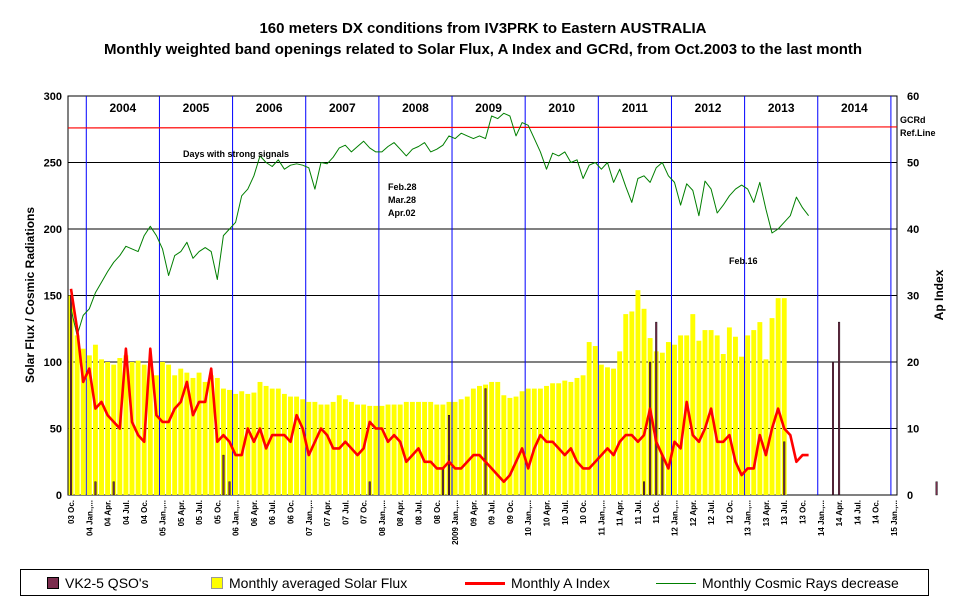 The height and width of the screenshot is (602, 966). What do you see at coordinates (56, 430) in the screenshot?
I see `y-tick-label-left: 50` at bounding box center [56, 430].